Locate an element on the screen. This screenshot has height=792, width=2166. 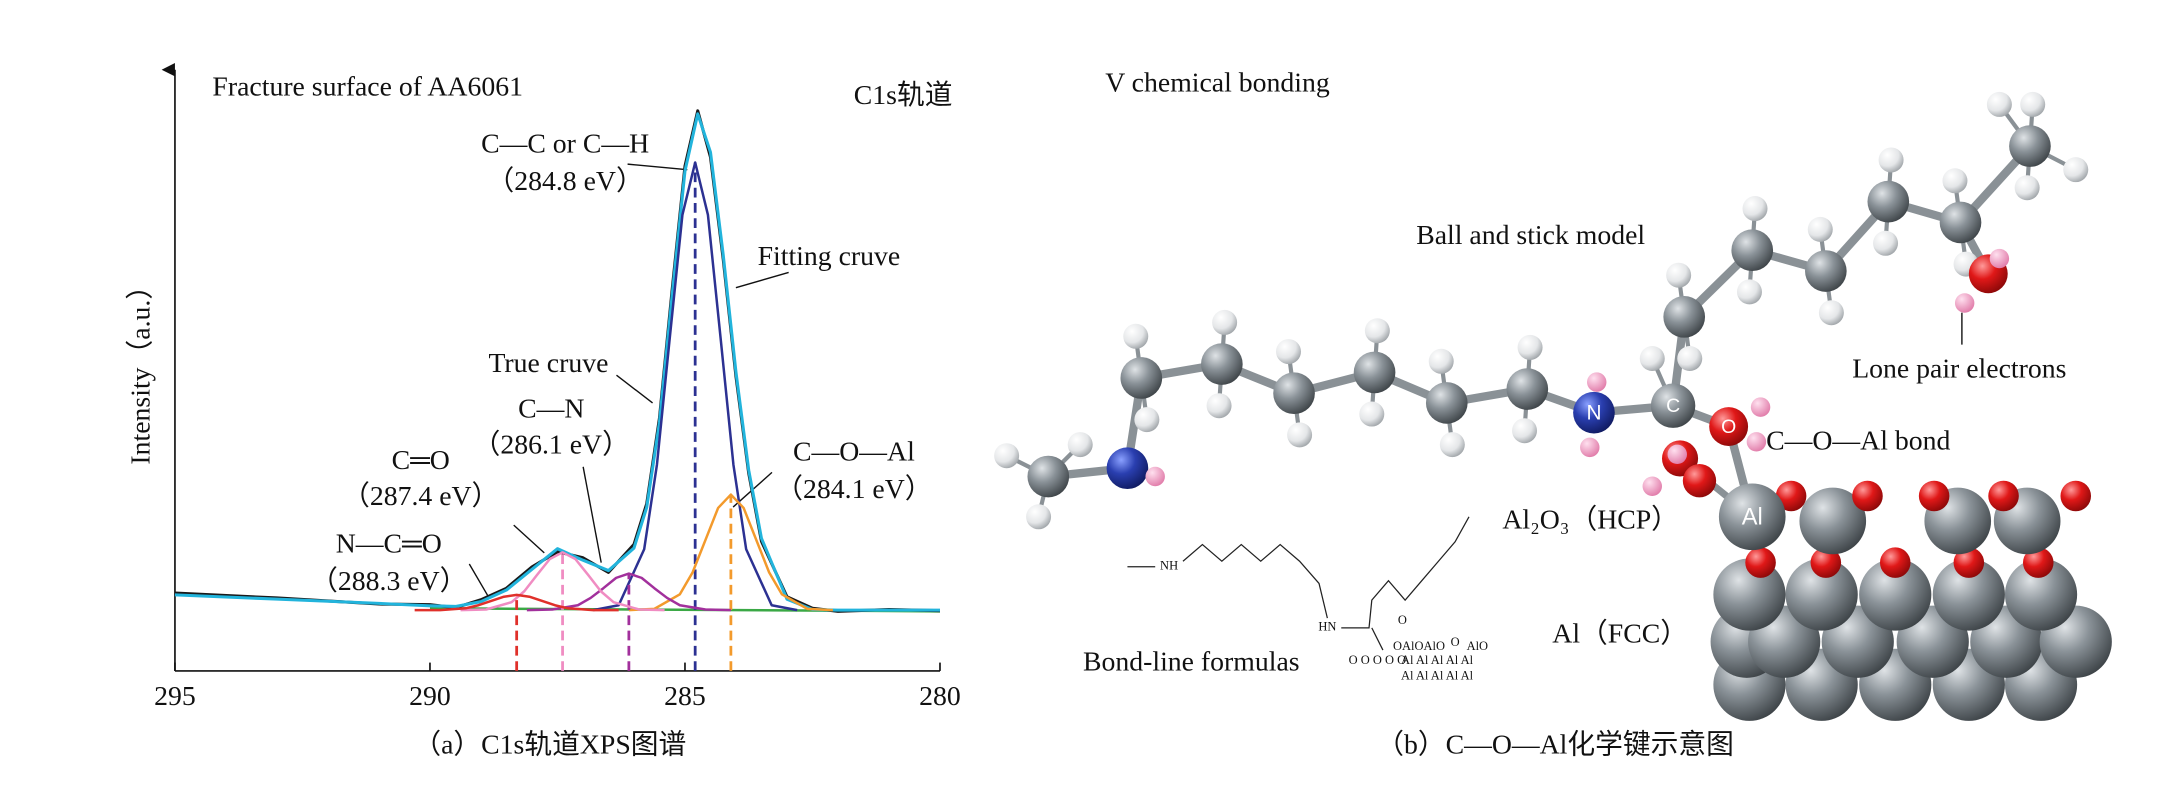
x-tick-label: 280 is located at coordinates (940, 696).